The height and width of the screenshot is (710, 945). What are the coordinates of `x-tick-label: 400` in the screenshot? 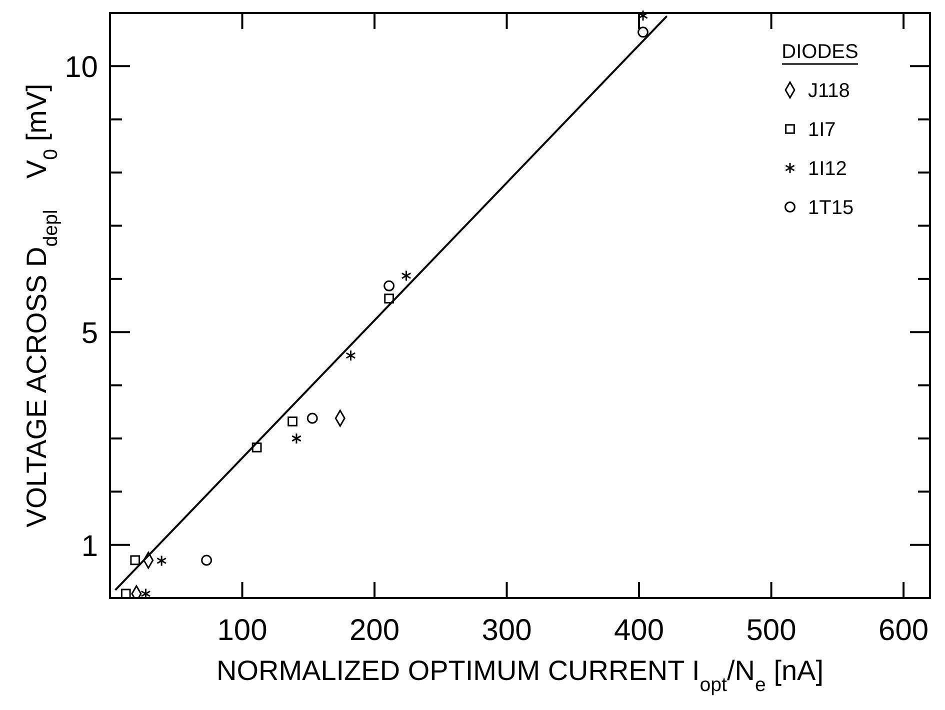 It's located at (639, 630).